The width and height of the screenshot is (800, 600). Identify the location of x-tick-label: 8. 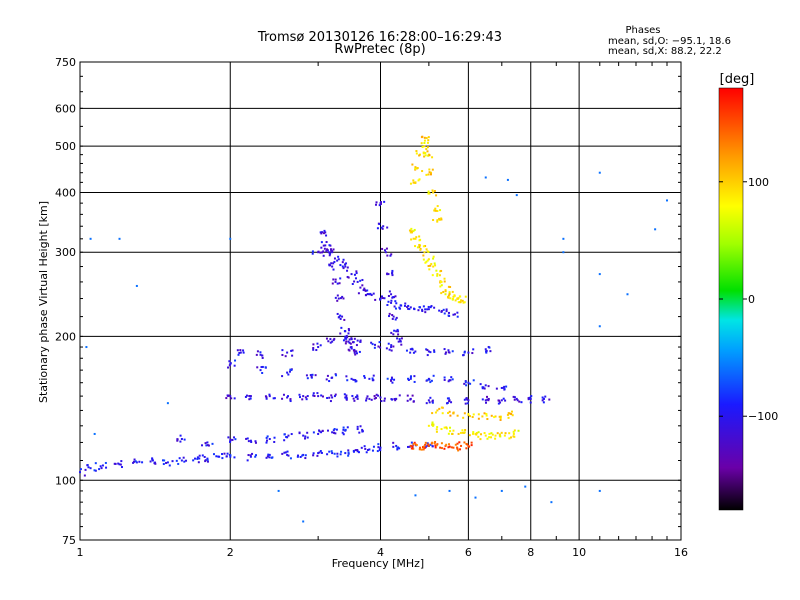
(530, 552).